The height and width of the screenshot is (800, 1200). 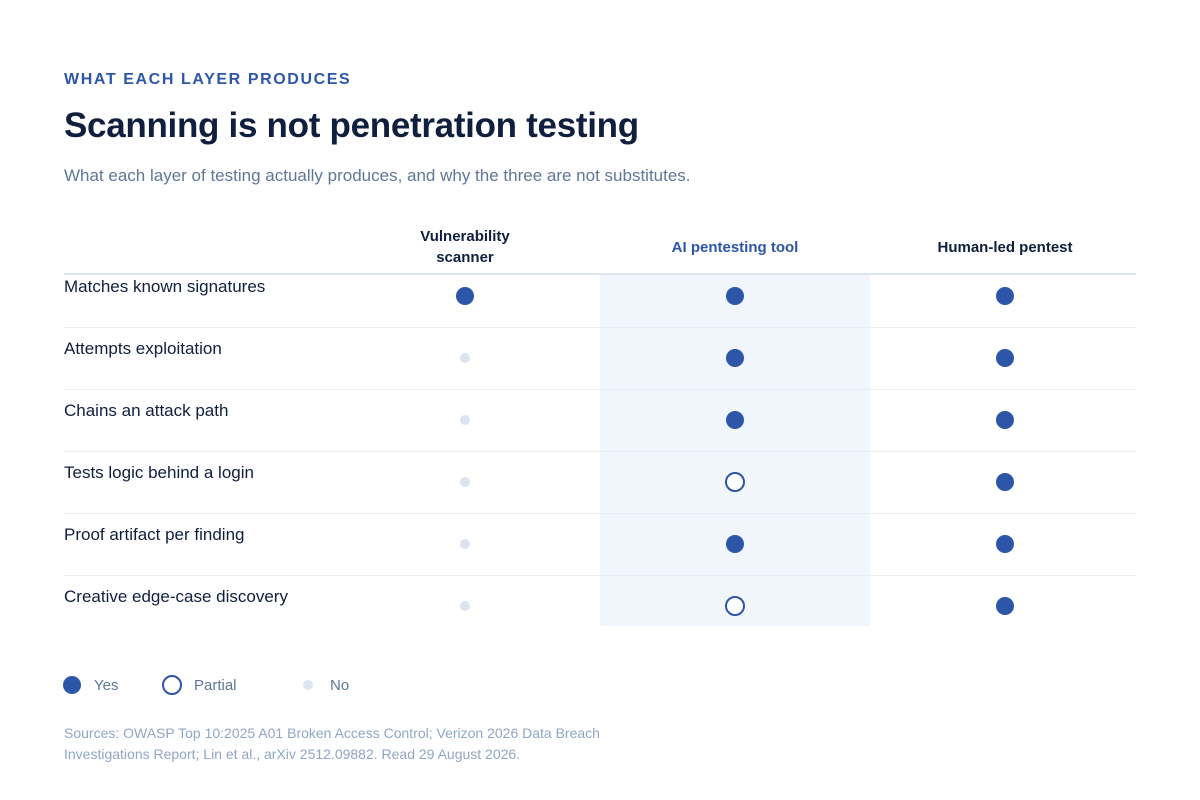 What do you see at coordinates (154, 534) in the screenshot?
I see `row-label: Proof artifact per finding` at bounding box center [154, 534].